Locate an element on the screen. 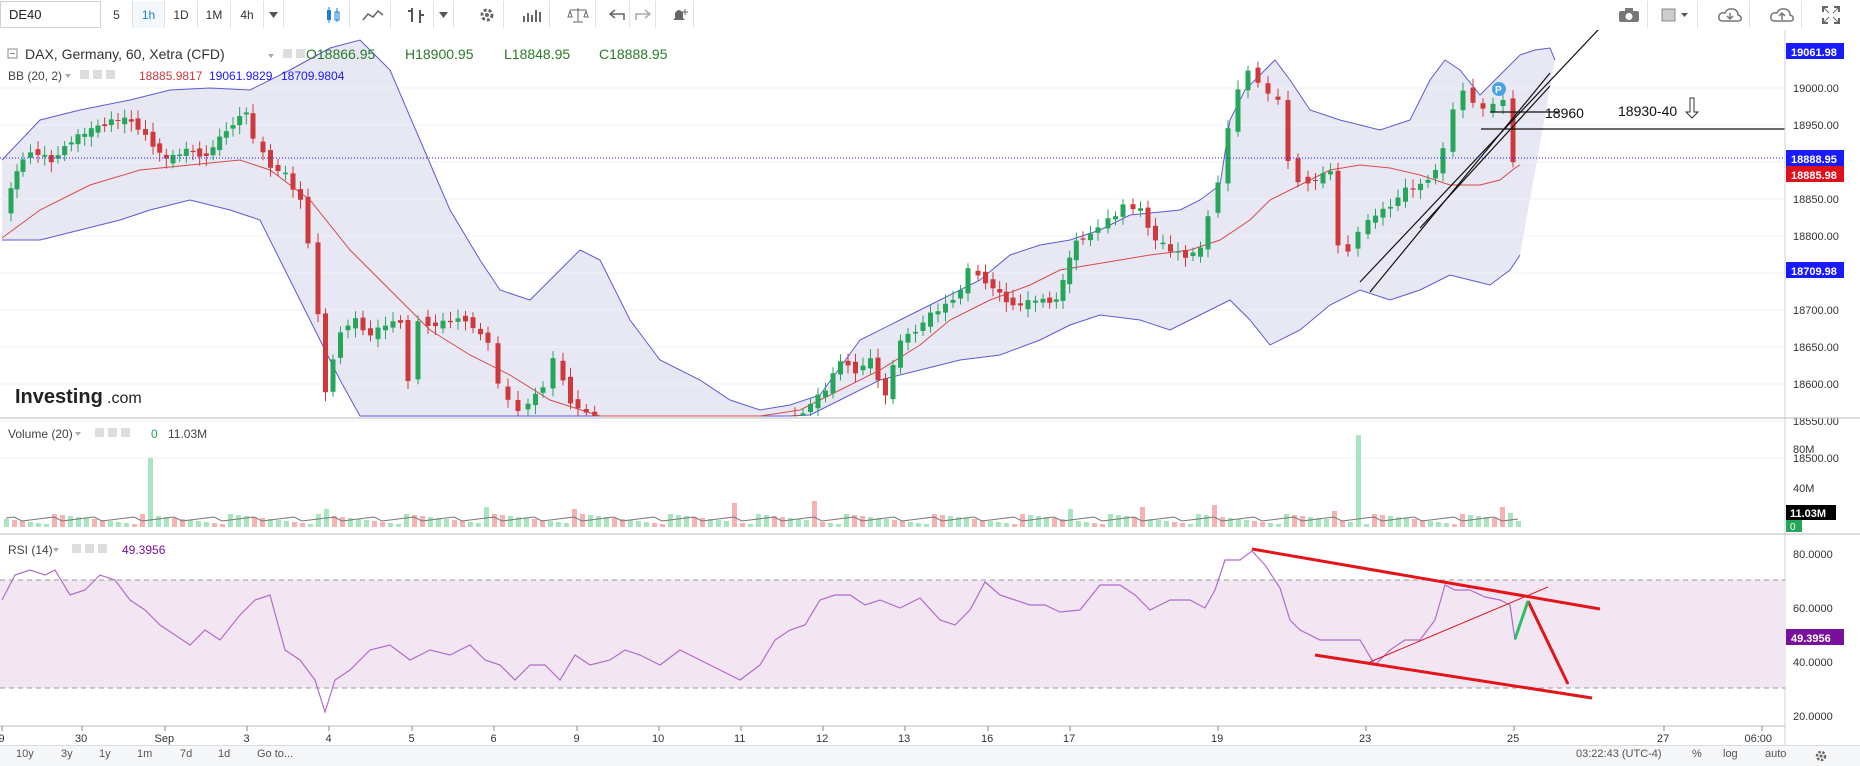  drawing-dropdown-button is located at coordinates (444, 14).